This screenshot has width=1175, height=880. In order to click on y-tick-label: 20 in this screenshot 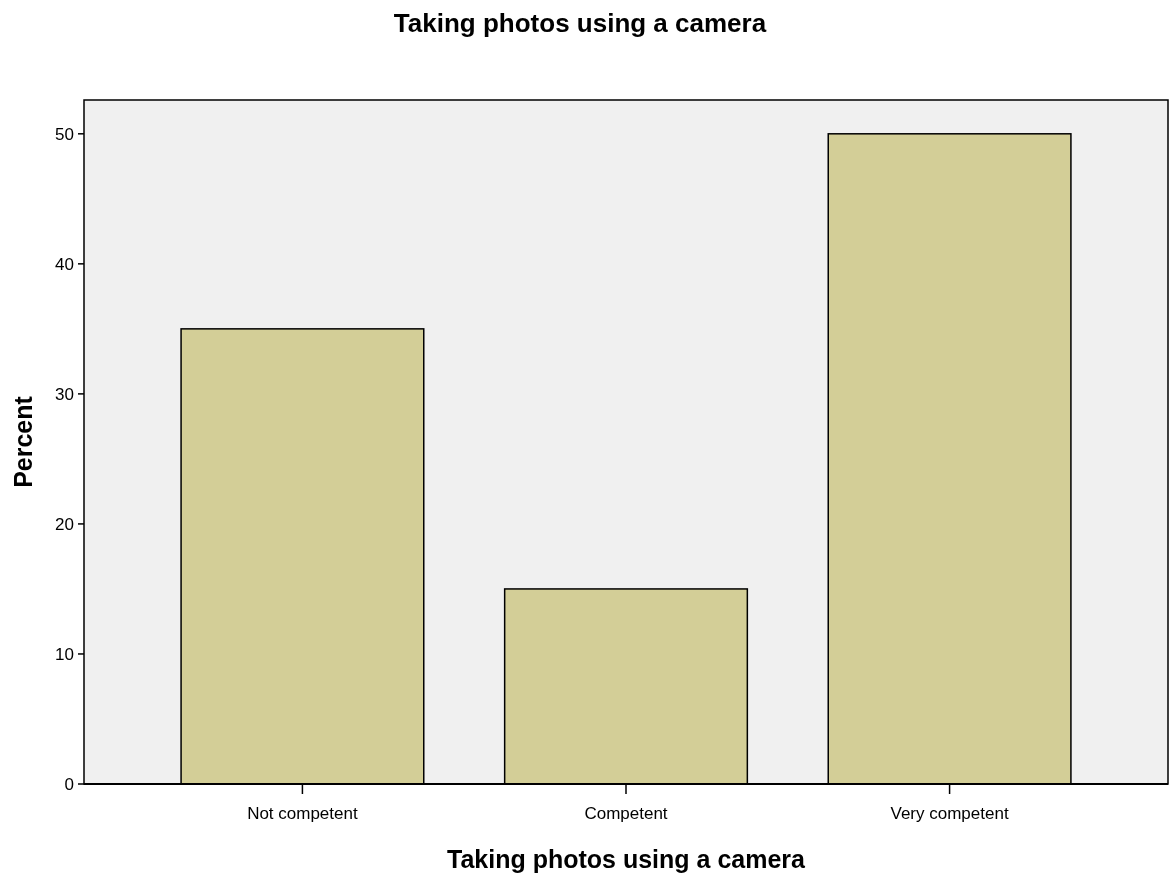, I will do `click(64, 524)`.